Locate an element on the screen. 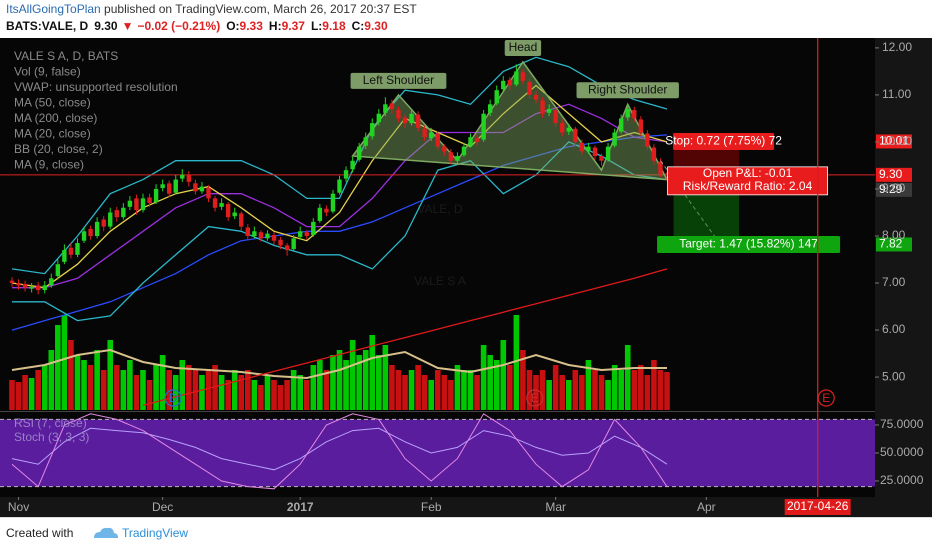 This screenshot has height=550, width=932. event-label: E is located at coordinates (535, 398).